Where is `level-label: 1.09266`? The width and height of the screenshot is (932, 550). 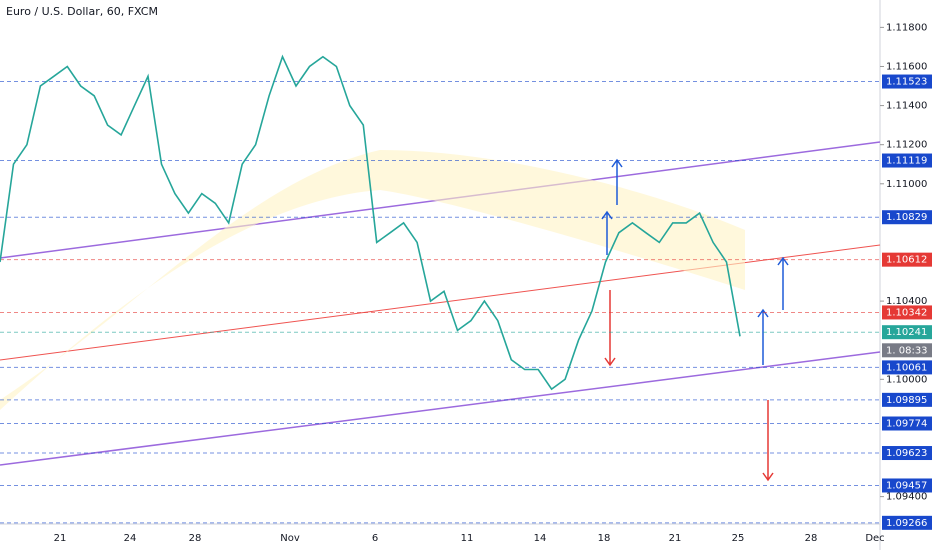 level-label: 1.09266 is located at coordinates (906, 523).